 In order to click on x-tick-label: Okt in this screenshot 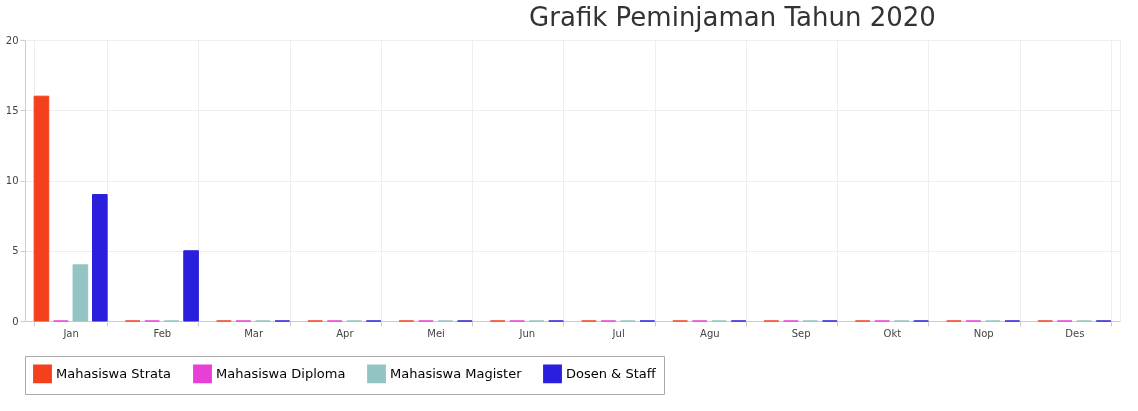, I will do `click(892, 333)`.